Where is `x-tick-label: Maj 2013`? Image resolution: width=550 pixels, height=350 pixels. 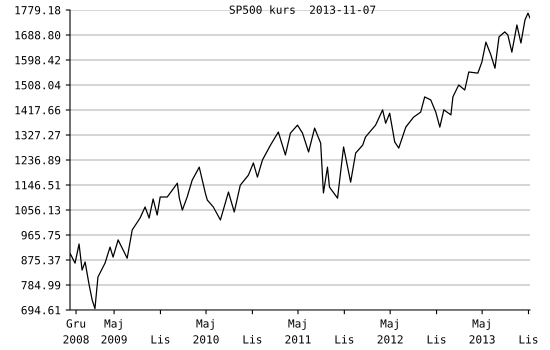
x-tick-label: Maj 2013 is located at coordinates (482, 331).